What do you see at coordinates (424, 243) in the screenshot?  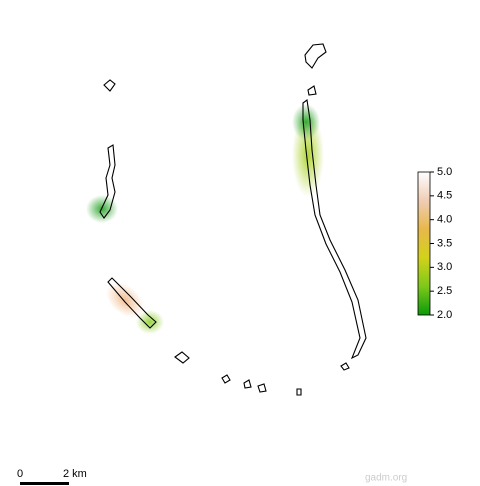 I see `colorbar` at bounding box center [424, 243].